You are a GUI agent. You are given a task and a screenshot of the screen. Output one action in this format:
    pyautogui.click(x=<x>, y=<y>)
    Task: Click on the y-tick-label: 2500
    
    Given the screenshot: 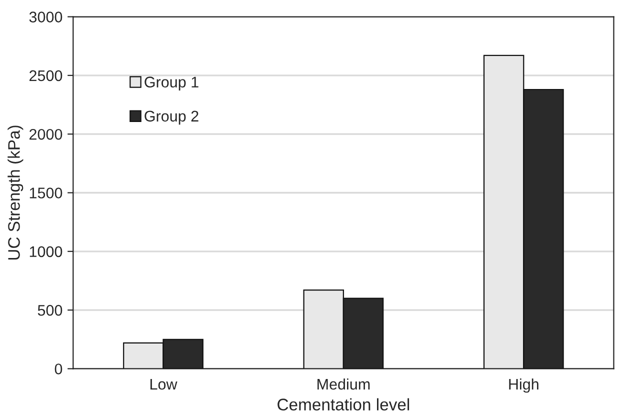 What is the action you would take?
    pyautogui.click(x=46, y=76)
    